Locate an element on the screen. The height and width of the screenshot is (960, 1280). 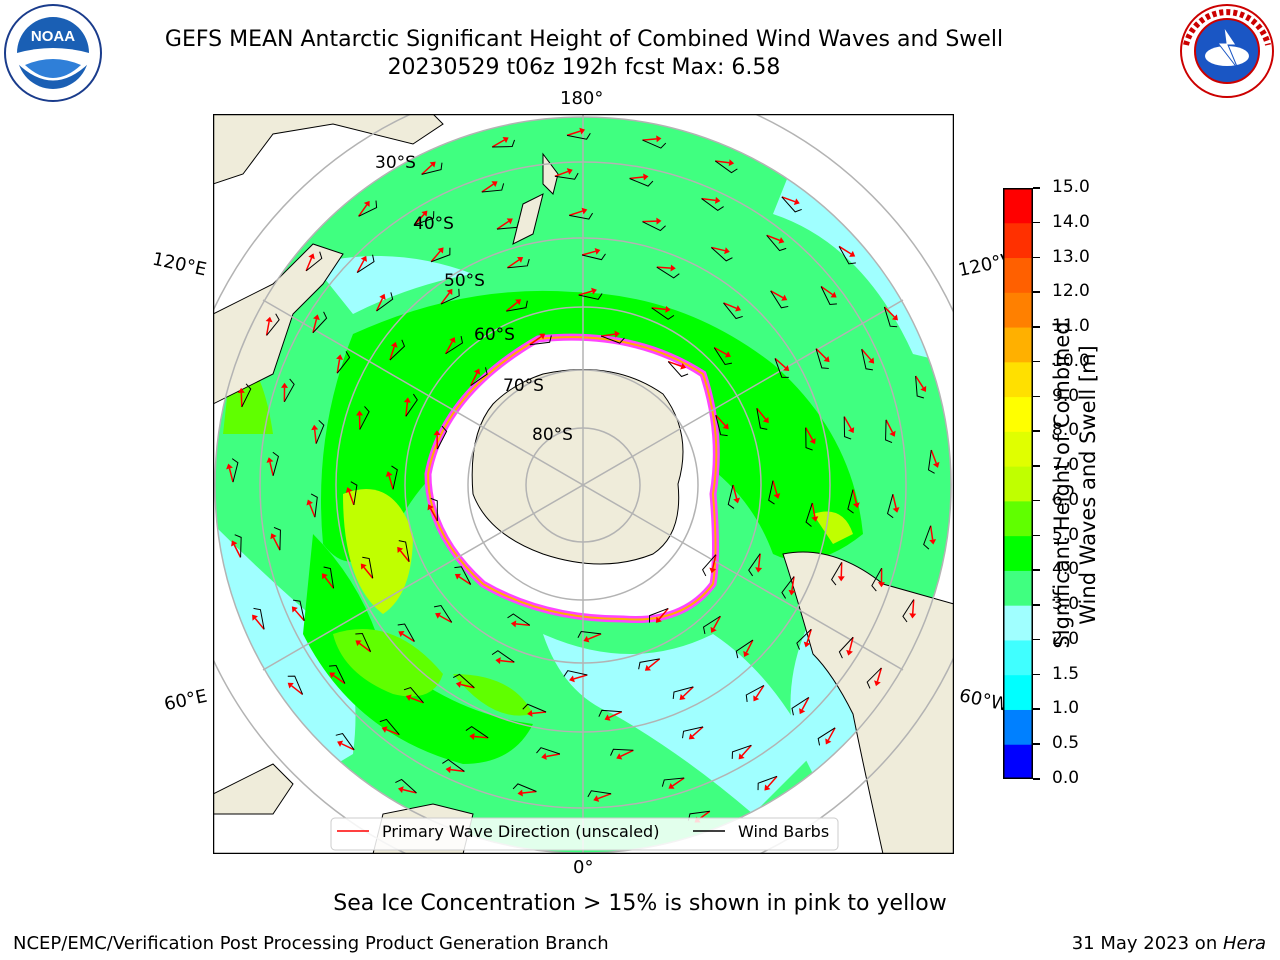
lon-label-120e: 120°E is located at coordinates (179, 264).